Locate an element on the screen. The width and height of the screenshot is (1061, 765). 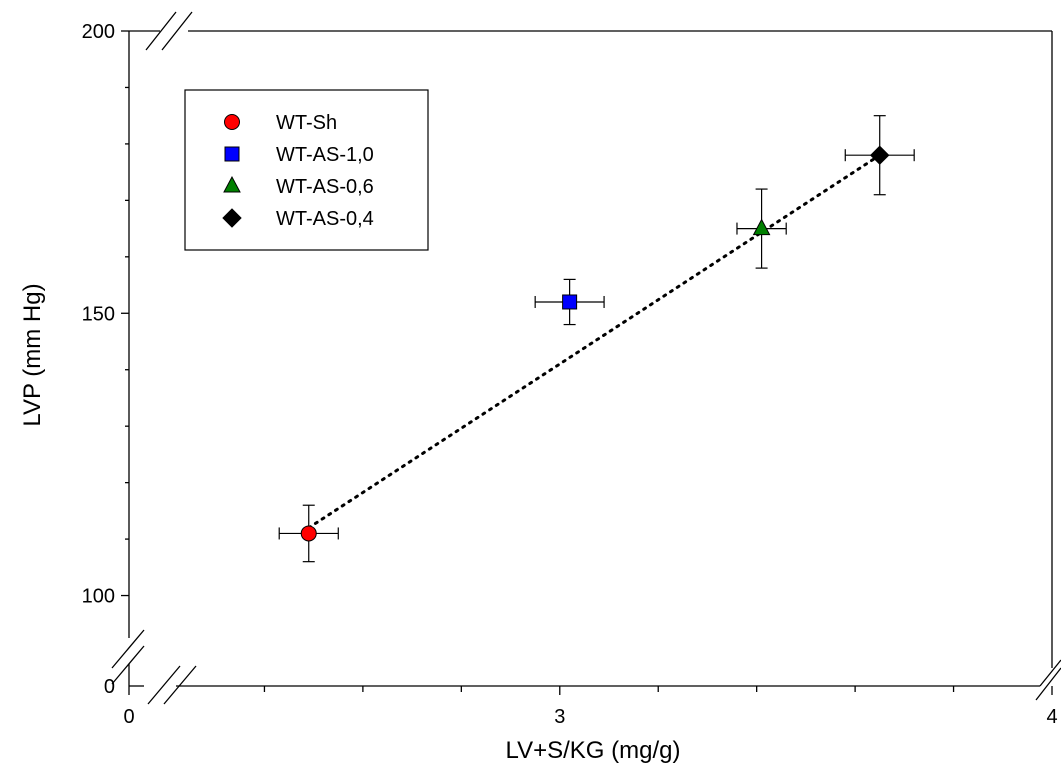
y-tick-label: 100 is located at coordinates (98, 597).